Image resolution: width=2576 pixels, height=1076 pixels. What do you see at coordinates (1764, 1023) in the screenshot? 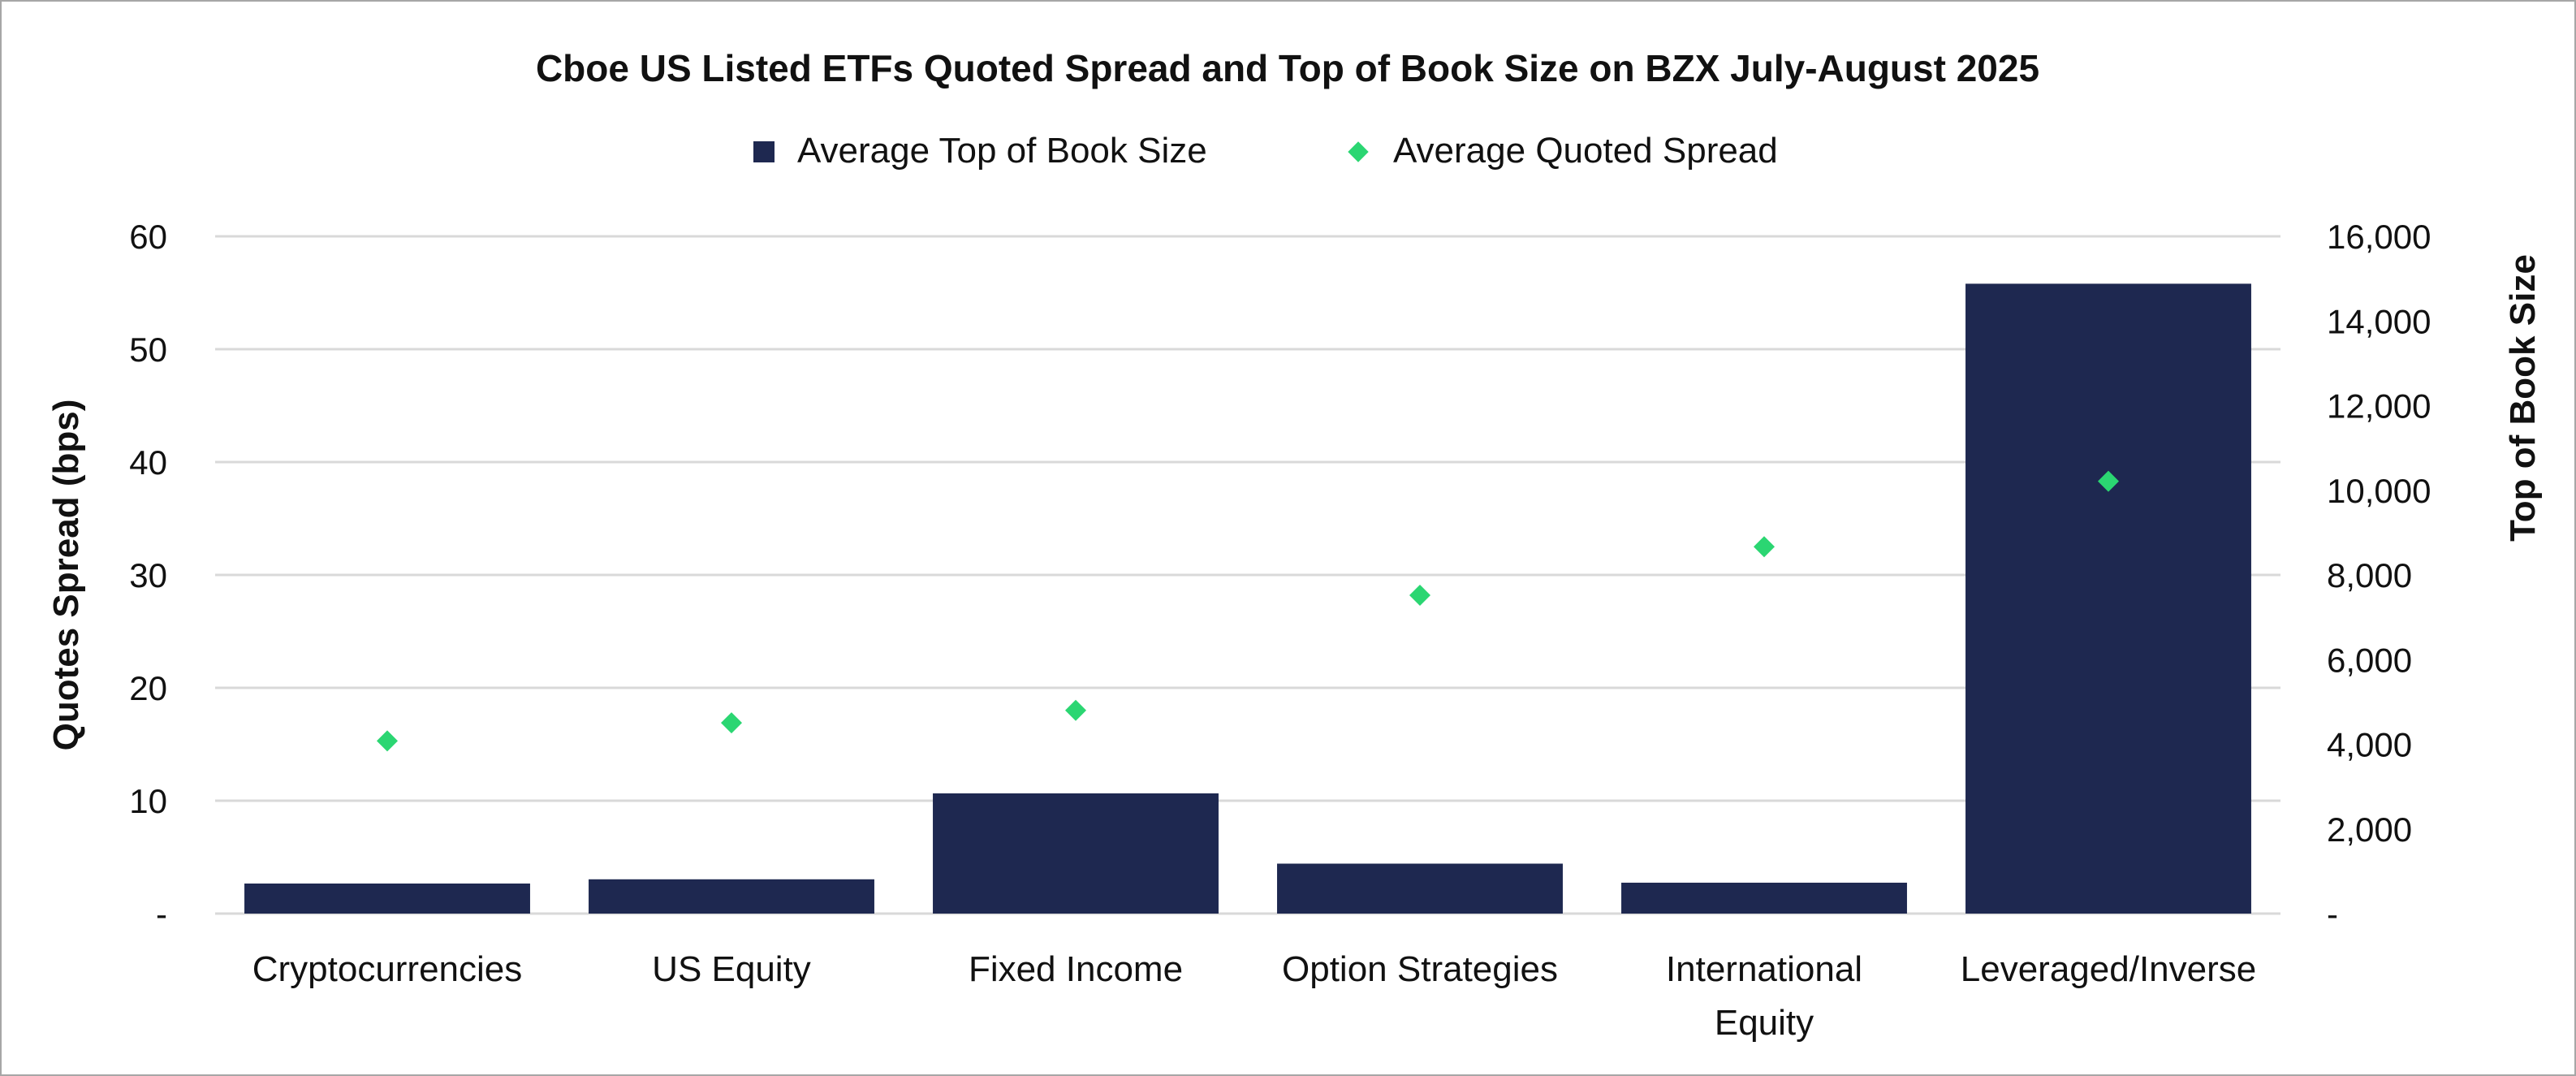
I see `x-tick-label: Equity` at bounding box center [1764, 1023].